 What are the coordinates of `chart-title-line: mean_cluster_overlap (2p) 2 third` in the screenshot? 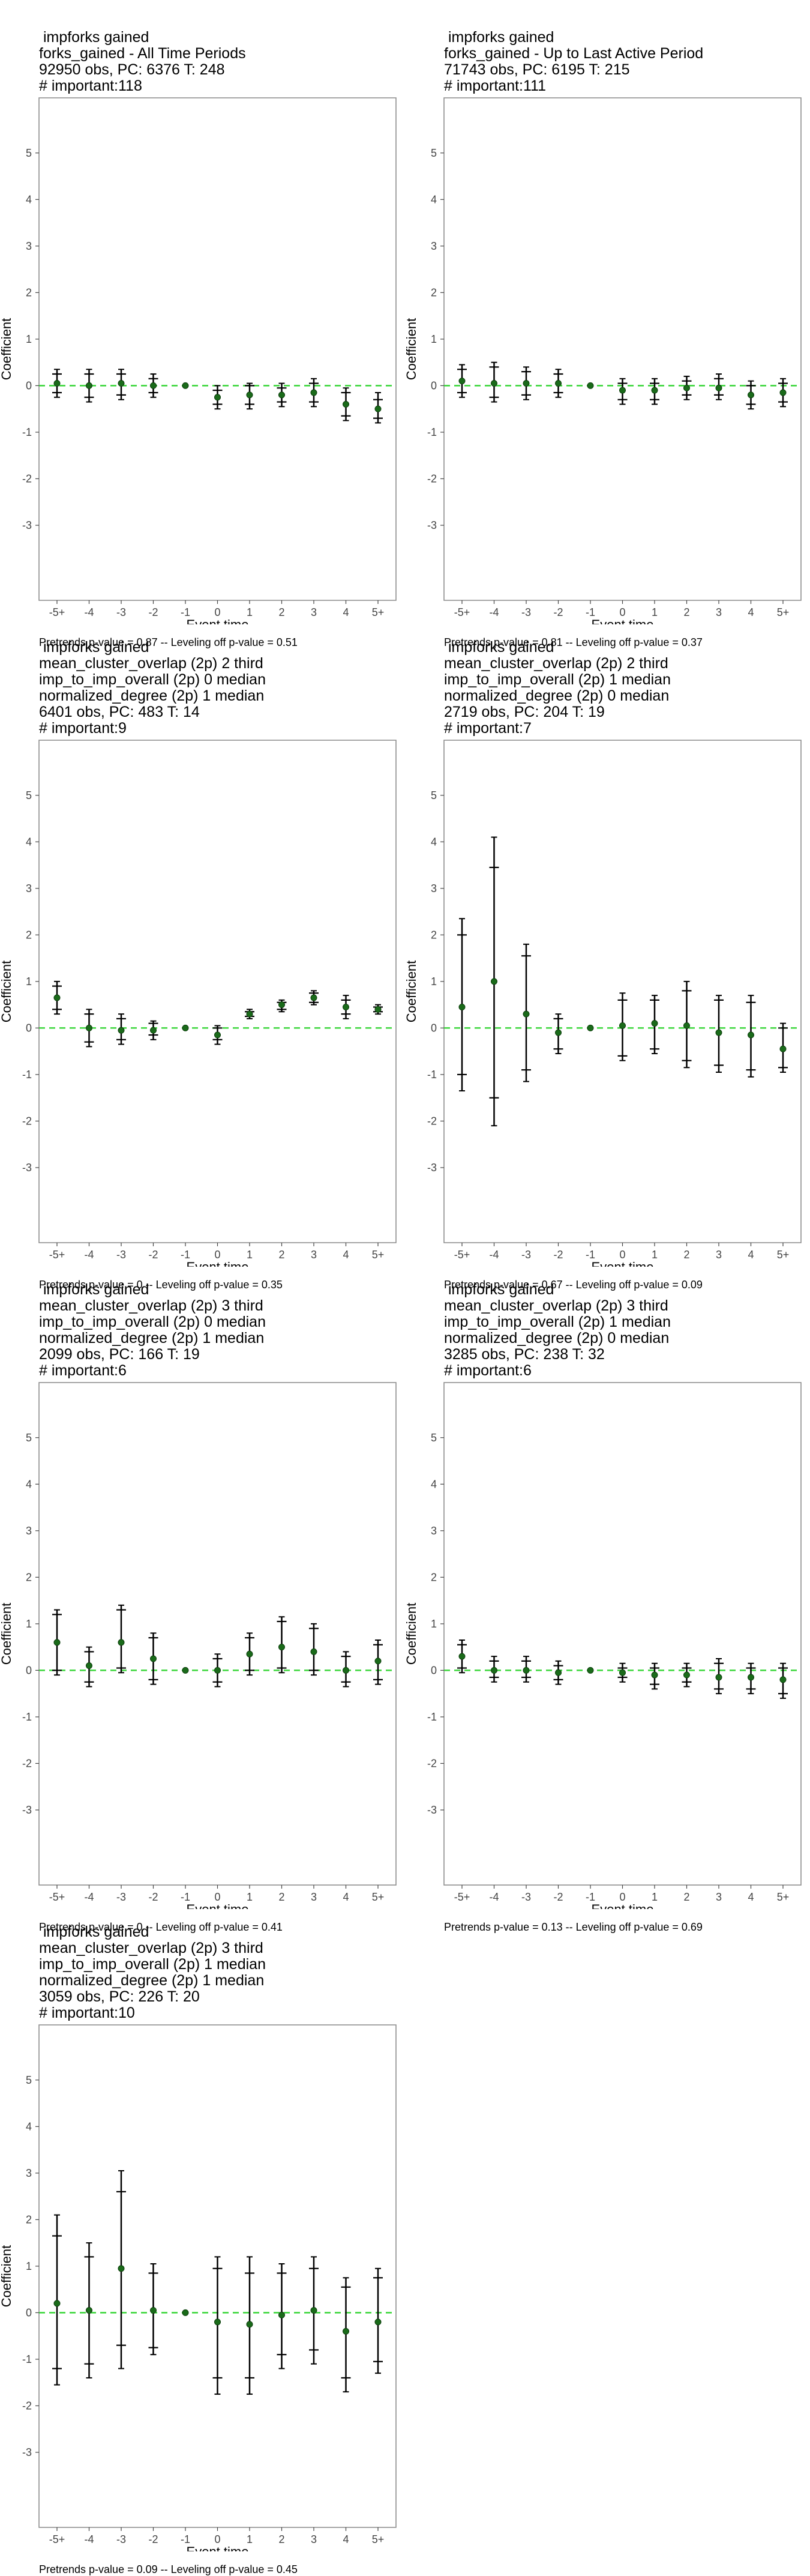 It's located at (151, 663).